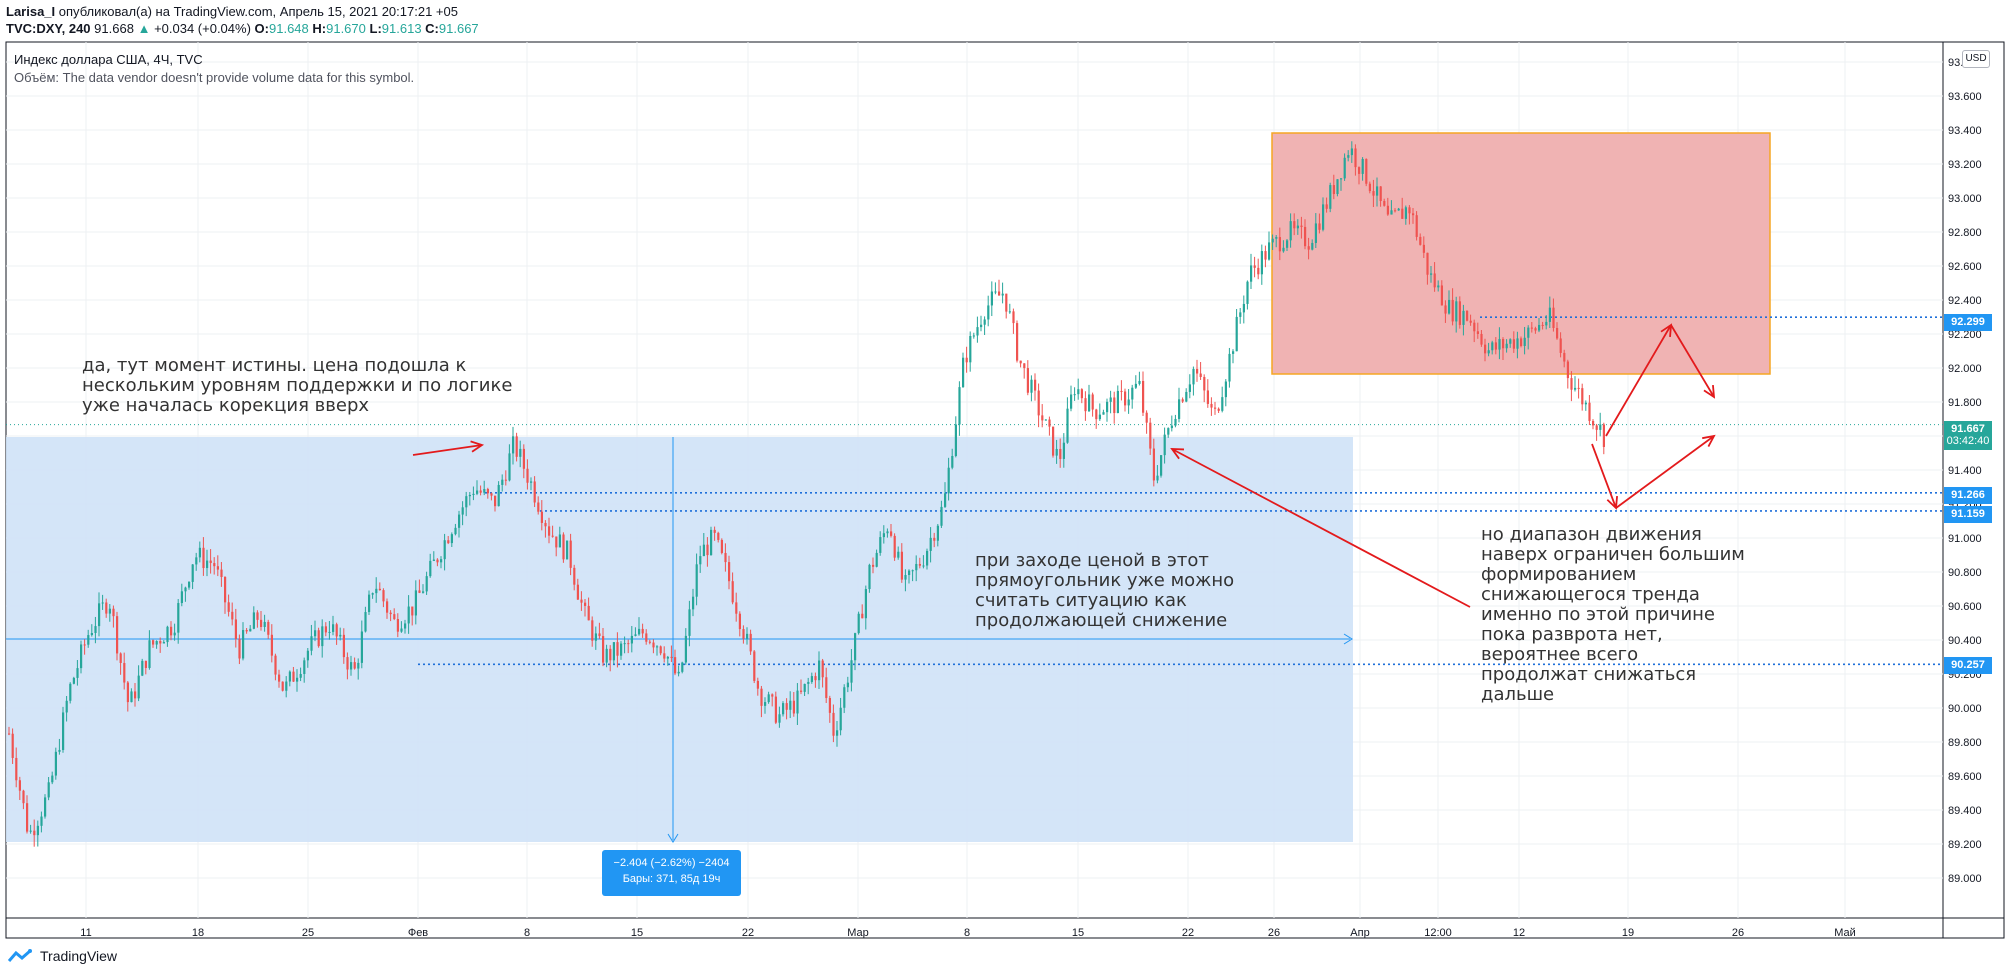 The height and width of the screenshot is (976, 2010). What do you see at coordinates (1738, 933) in the screenshot?
I see `x-tick-label: 26` at bounding box center [1738, 933].